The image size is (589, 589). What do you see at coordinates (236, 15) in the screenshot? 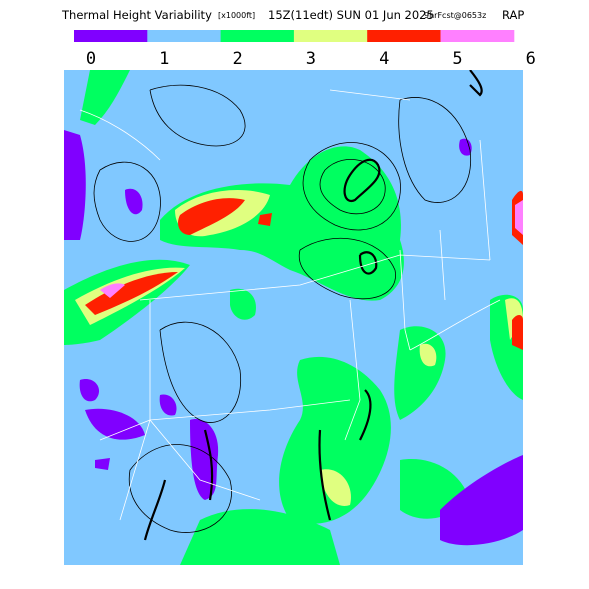
I see `units: [x1000ft]` at bounding box center [236, 15].